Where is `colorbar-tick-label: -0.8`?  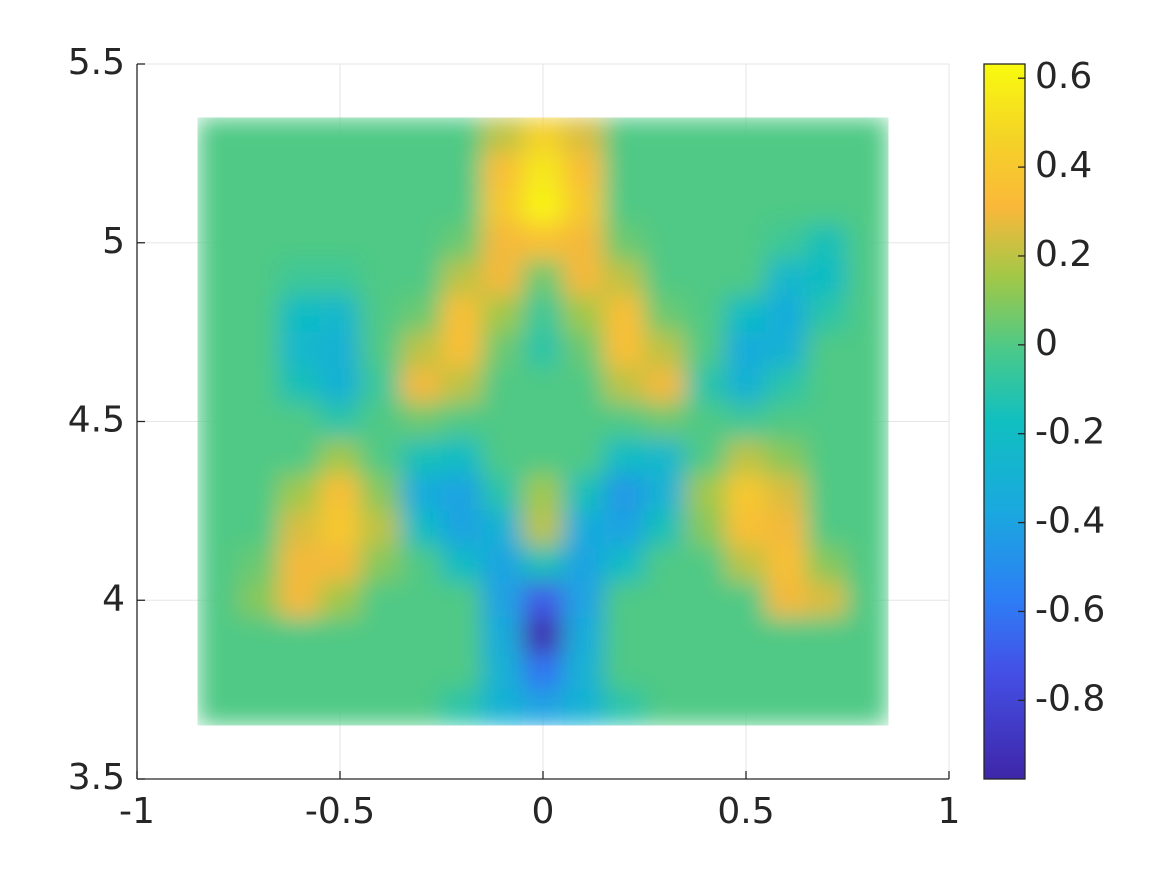 colorbar-tick-label: -0.8 is located at coordinates (1070, 698).